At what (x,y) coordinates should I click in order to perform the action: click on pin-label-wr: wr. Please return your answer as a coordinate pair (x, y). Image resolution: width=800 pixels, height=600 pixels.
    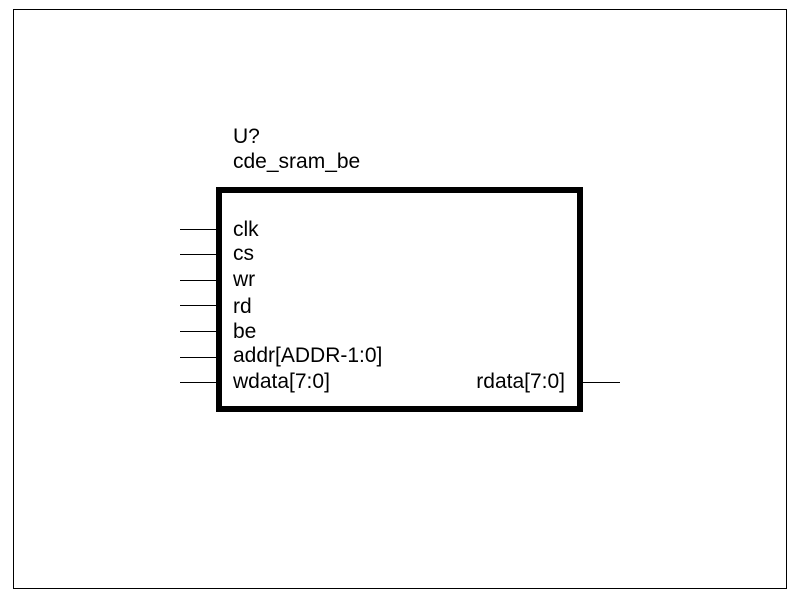
    Looking at the image, I should click on (244, 279).